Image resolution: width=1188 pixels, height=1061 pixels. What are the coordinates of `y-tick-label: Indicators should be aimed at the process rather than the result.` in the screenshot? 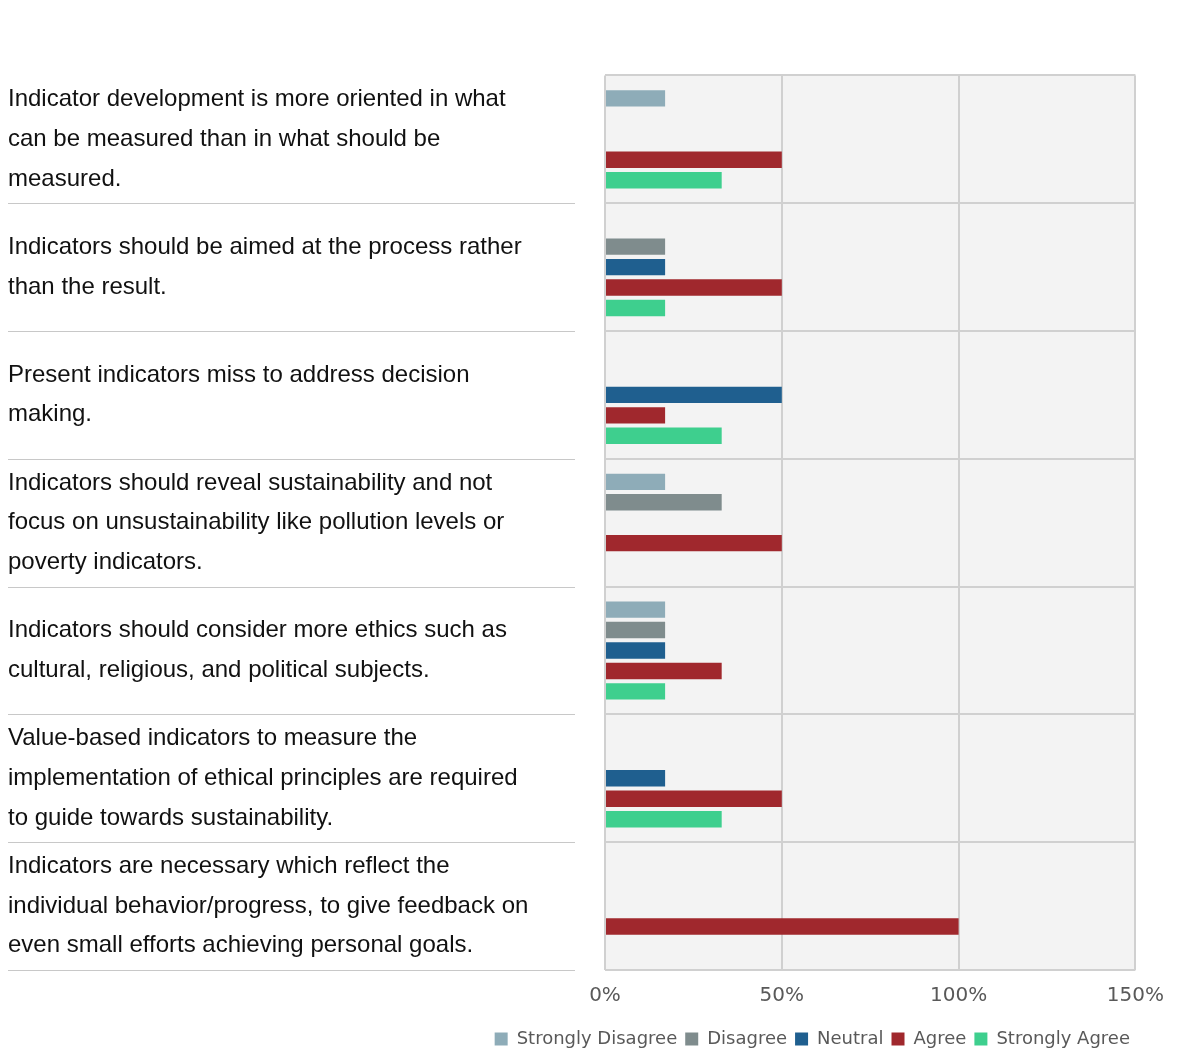 It's located at (265, 265).